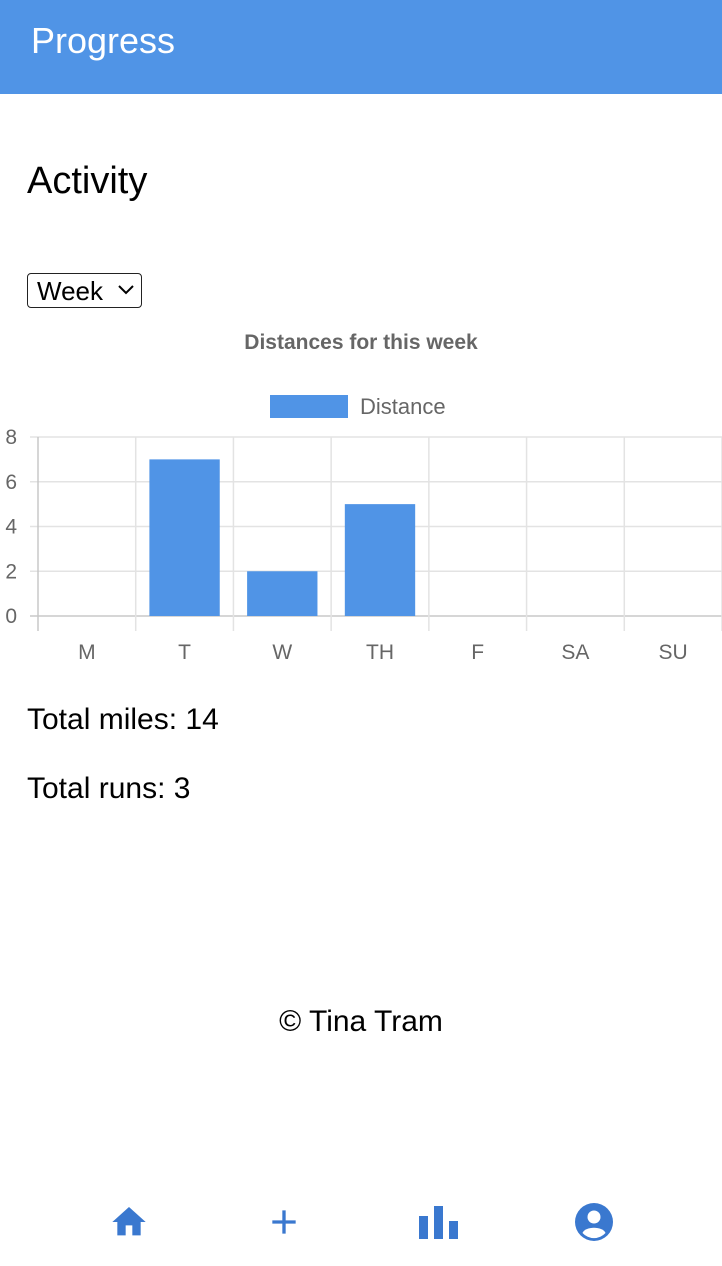  What do you see at coordinates (575, 652) in the screenshot?
I see `x-tick-label: SA` at bounding box center [575, 652].